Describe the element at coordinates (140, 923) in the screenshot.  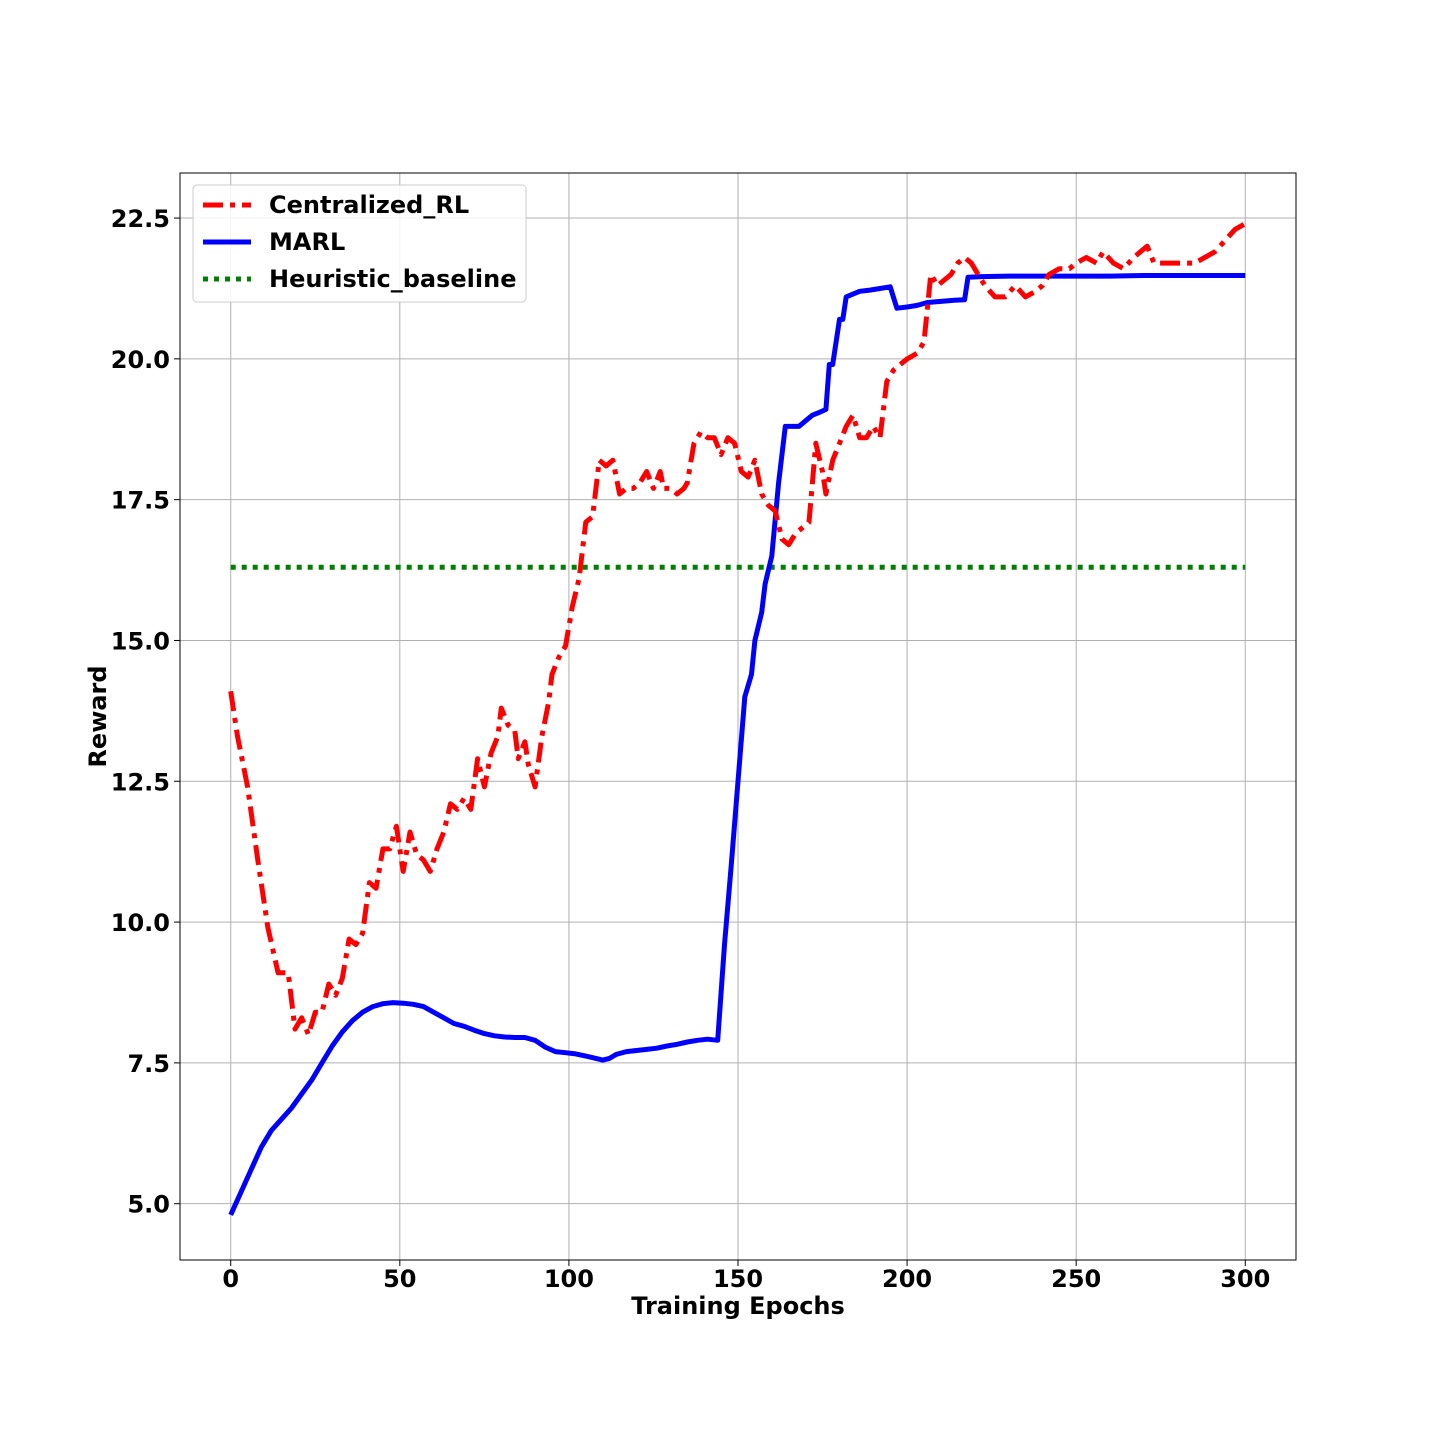
I see `y-tick-label: 10.0` at that location.